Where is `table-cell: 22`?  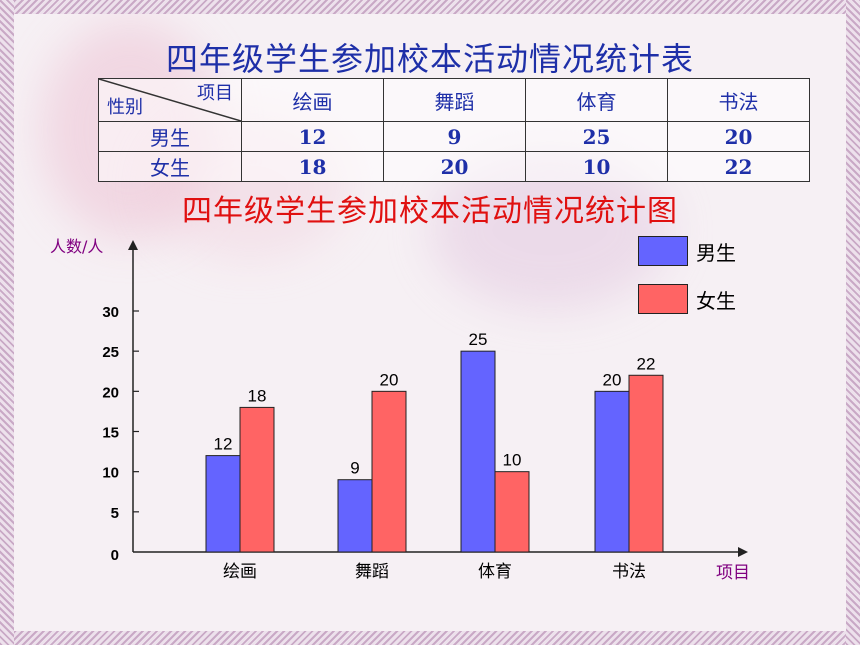 table-cell: 22 is located at coordinates (738, 166).